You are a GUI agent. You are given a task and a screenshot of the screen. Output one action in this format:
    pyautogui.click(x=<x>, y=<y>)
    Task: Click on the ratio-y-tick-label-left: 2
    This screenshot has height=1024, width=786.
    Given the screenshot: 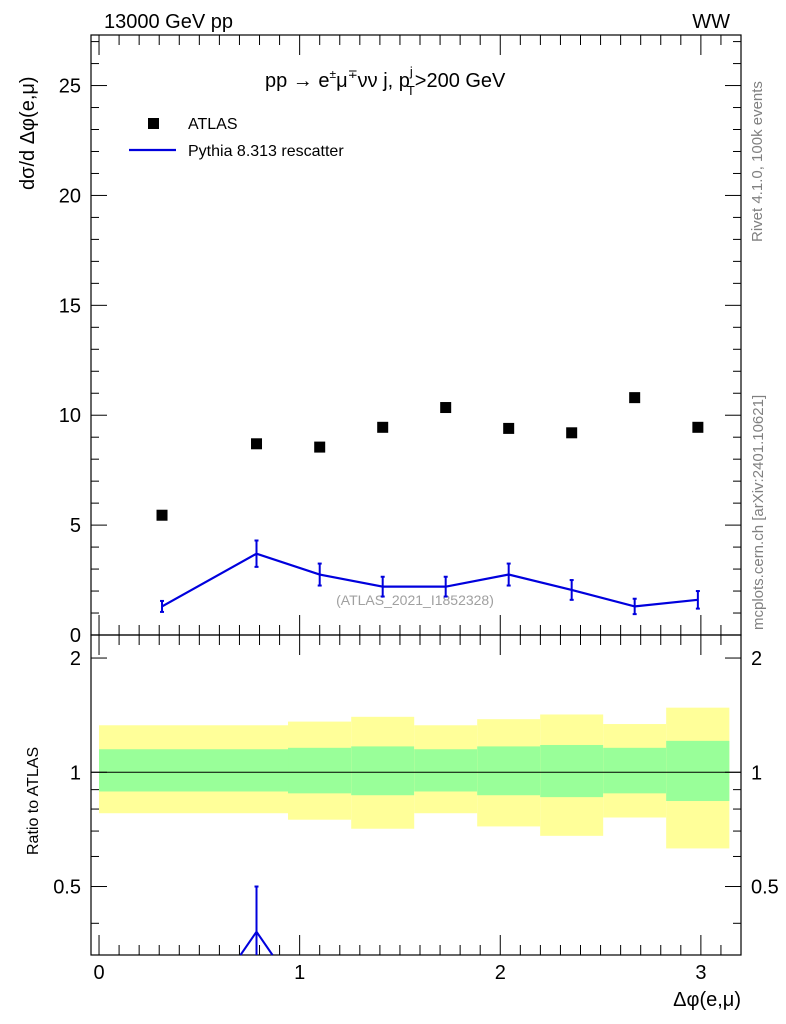 What is the action you would take?
    pyautogui.click(x=75, y=659)
    